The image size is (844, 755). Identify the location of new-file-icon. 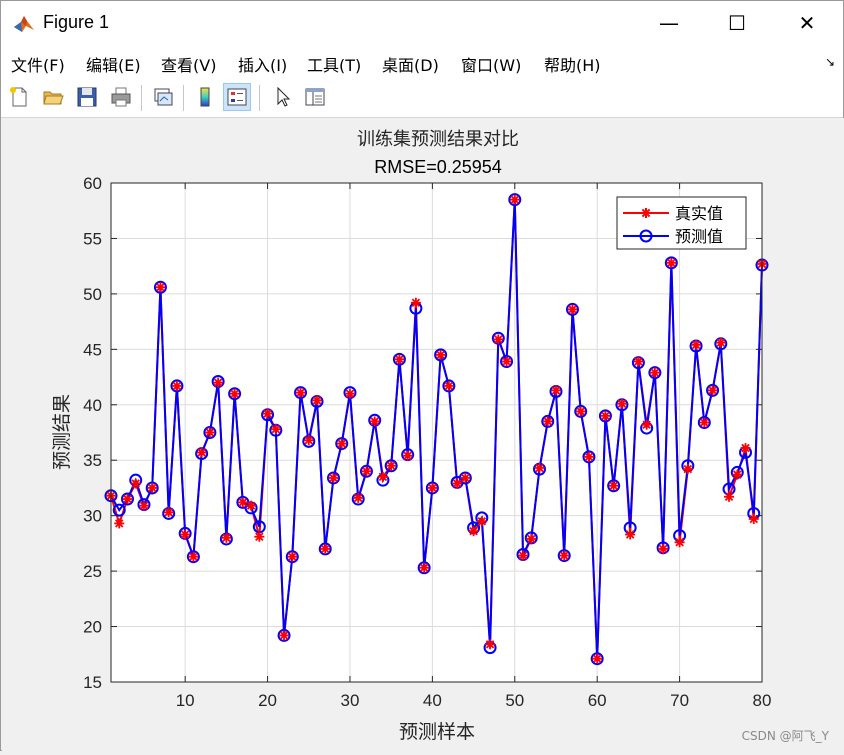
(19, 97).